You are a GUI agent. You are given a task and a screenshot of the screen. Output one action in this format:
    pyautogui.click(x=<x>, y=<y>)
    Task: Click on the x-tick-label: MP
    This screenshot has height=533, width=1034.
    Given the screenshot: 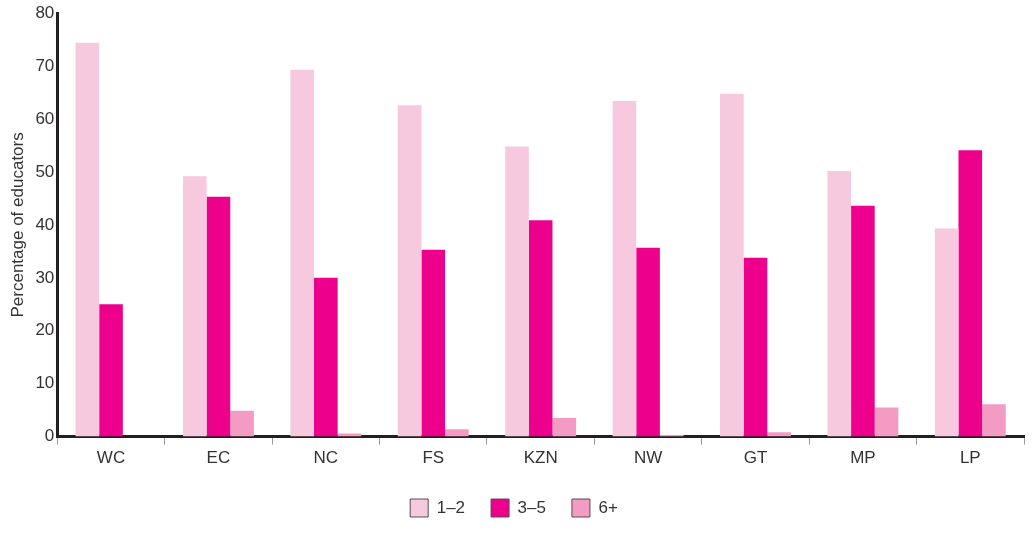 What is the action you would take?
    pyautogui.click(x=863, y=458)
    